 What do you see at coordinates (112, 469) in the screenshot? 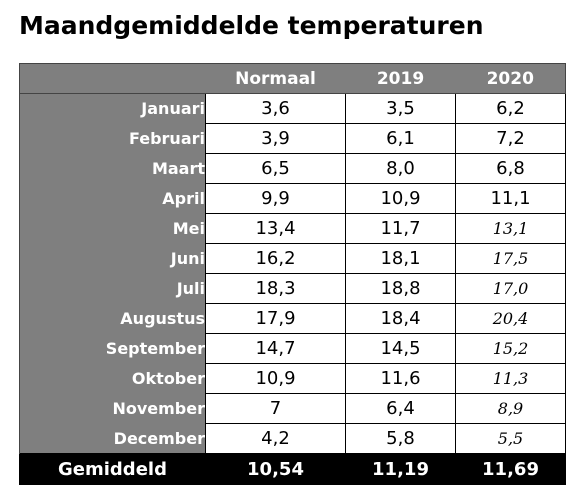
I see `average-label: Gemiddeld` at bounding box center [112, 469].